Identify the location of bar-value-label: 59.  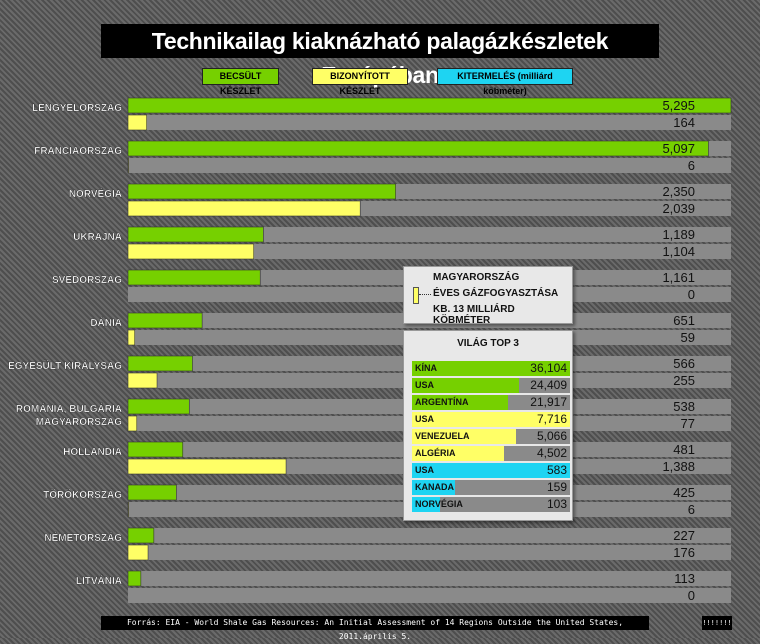
(688, 337).